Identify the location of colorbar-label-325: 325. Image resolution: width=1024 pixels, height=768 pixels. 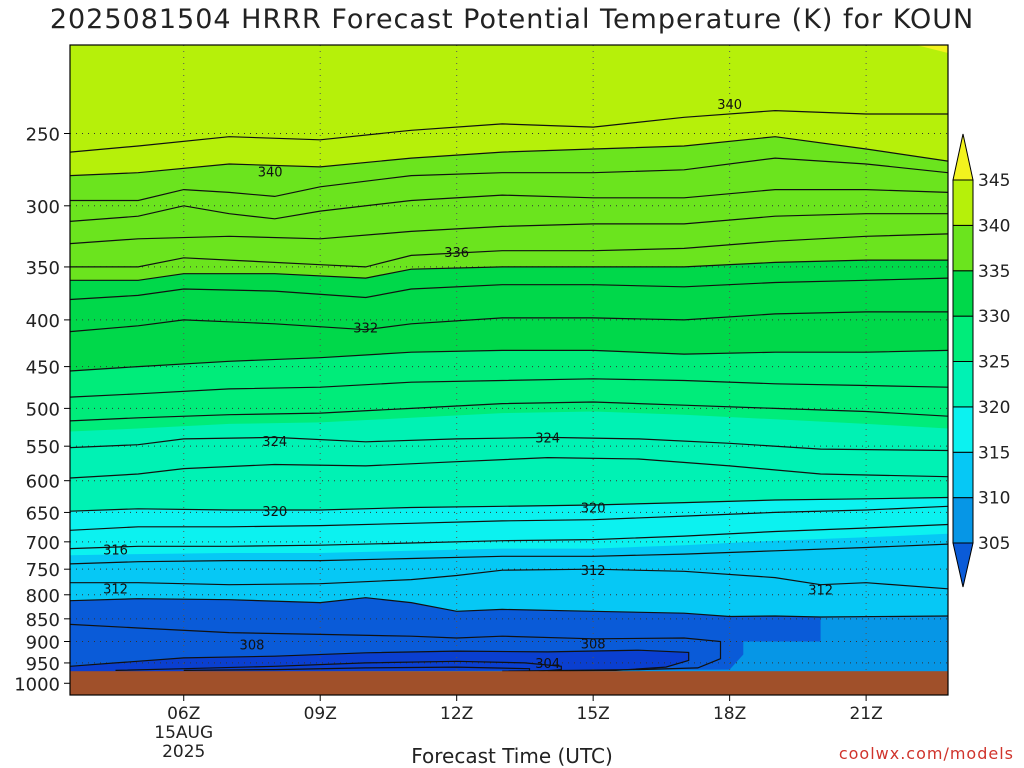
(994, 363).